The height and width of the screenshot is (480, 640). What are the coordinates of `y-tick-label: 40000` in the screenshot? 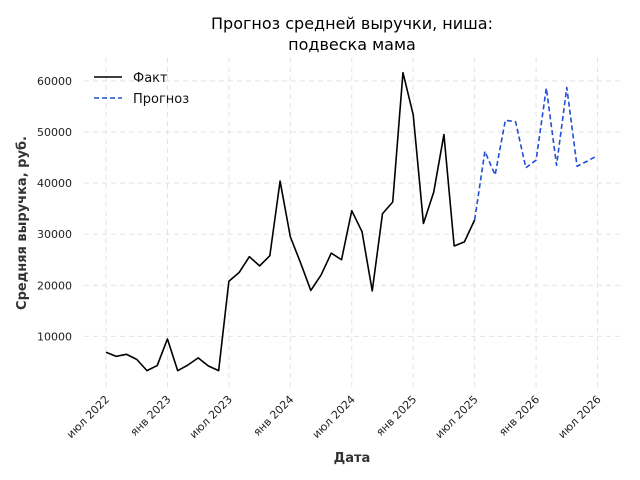 It's located at (54, 183).